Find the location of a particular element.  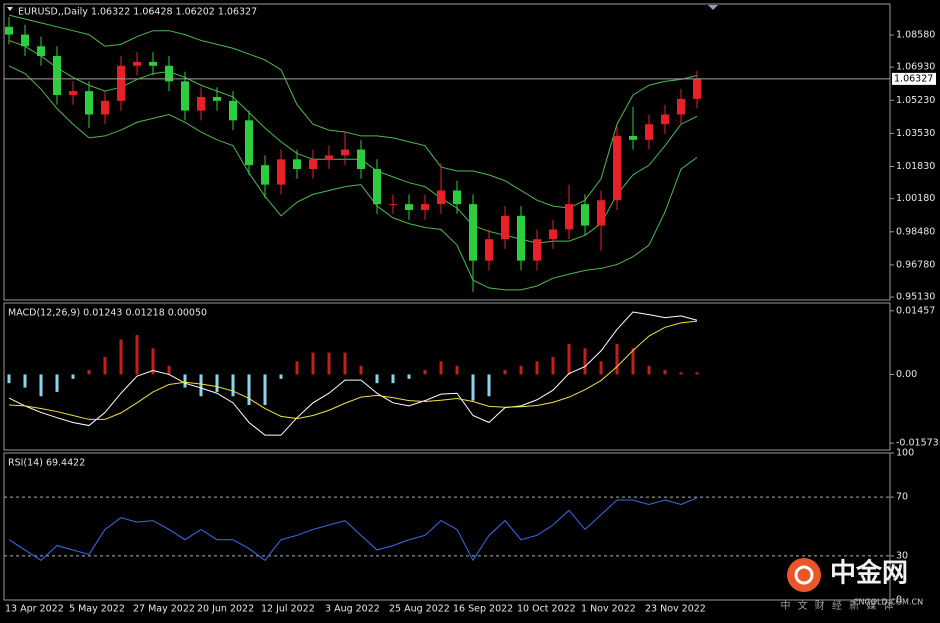

watermark-site: CNGOLD.COM.CN is located at coordinates (888, 602).